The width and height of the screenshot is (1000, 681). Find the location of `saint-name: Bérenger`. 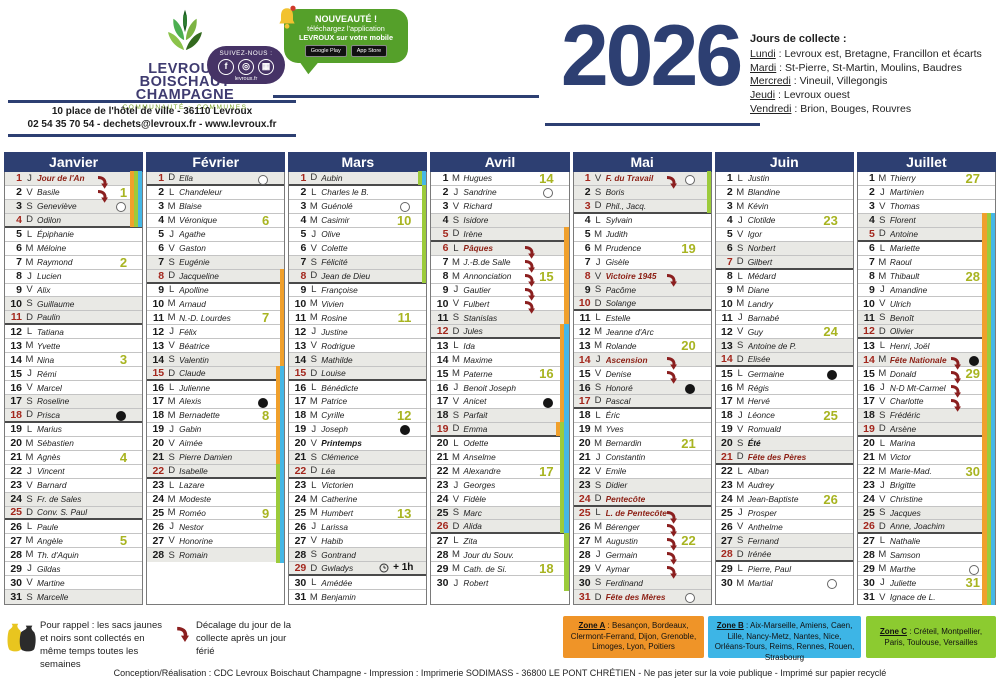

saint-name: Bérenger is located at coordinates (622, 526).